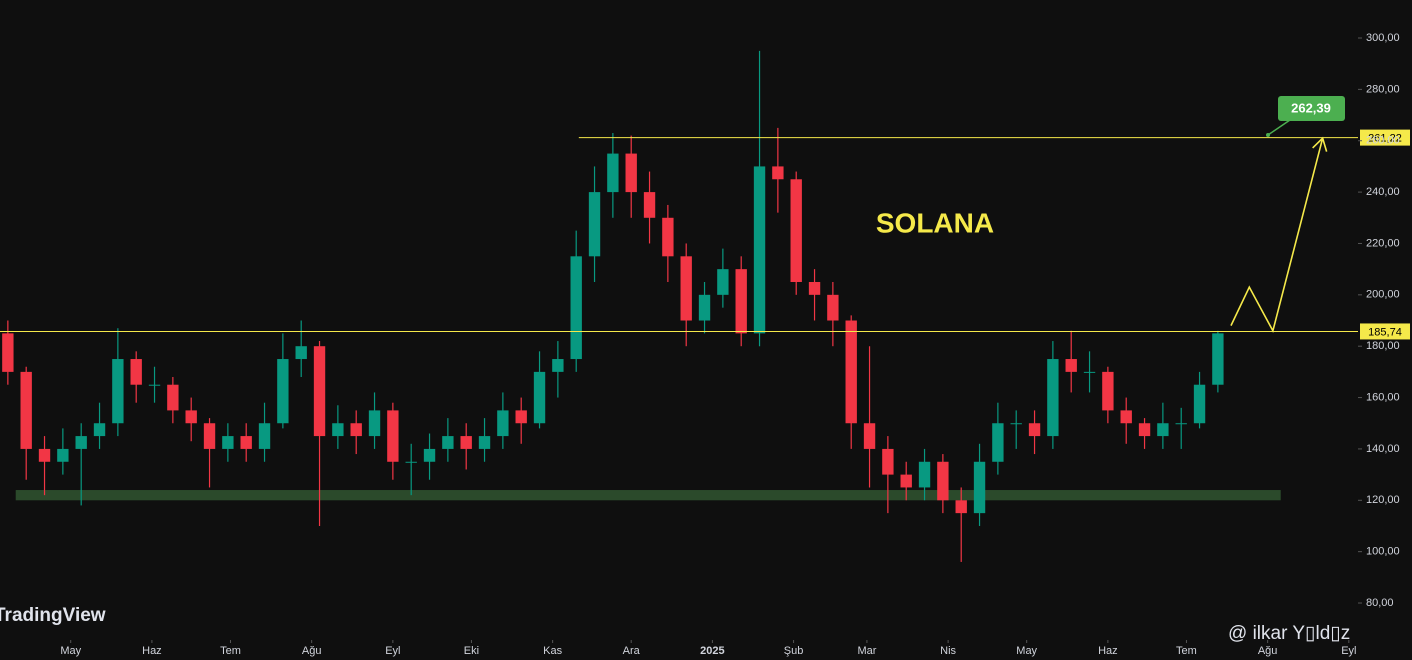 The width and height of the screenshot is (1412, 660). Describe the element at coordinates (1279, 127) in the screenshot. I see `callout-pointer` at that location.